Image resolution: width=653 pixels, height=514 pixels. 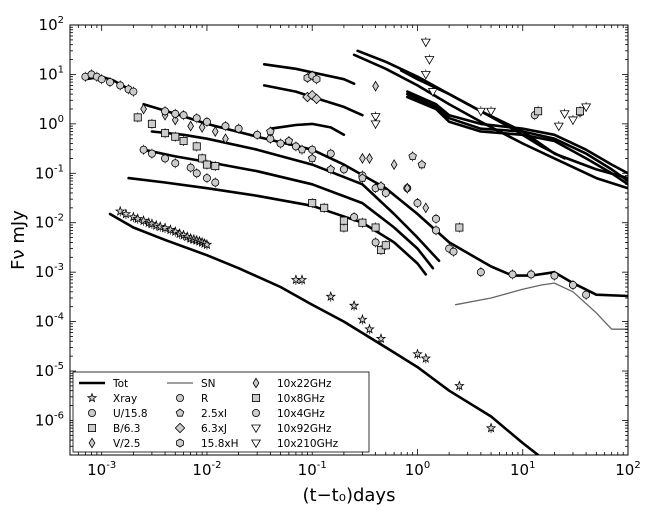 I want to click on legend-label-xray: Xray, so click(x=125, y=399).